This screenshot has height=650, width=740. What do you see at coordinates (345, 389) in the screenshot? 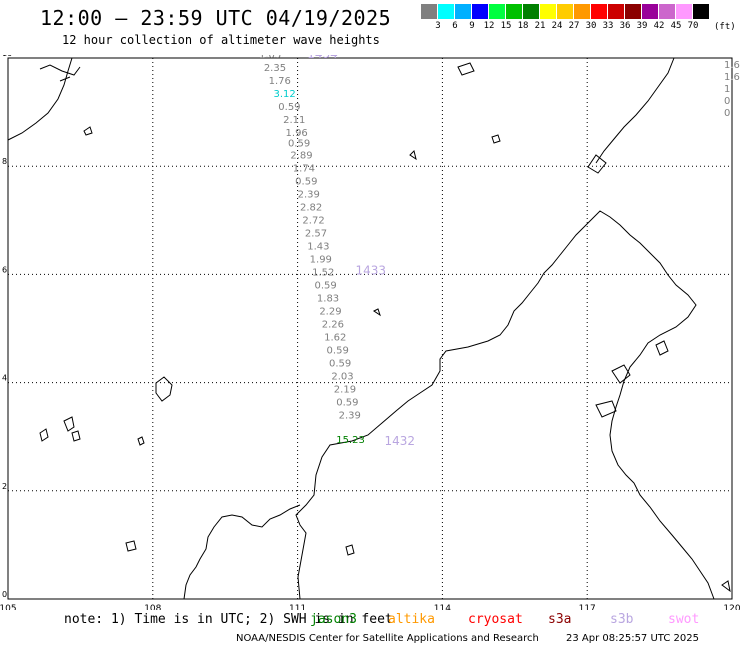
I see `wave-height-value: 2.19` at bounding box center [345, 389].